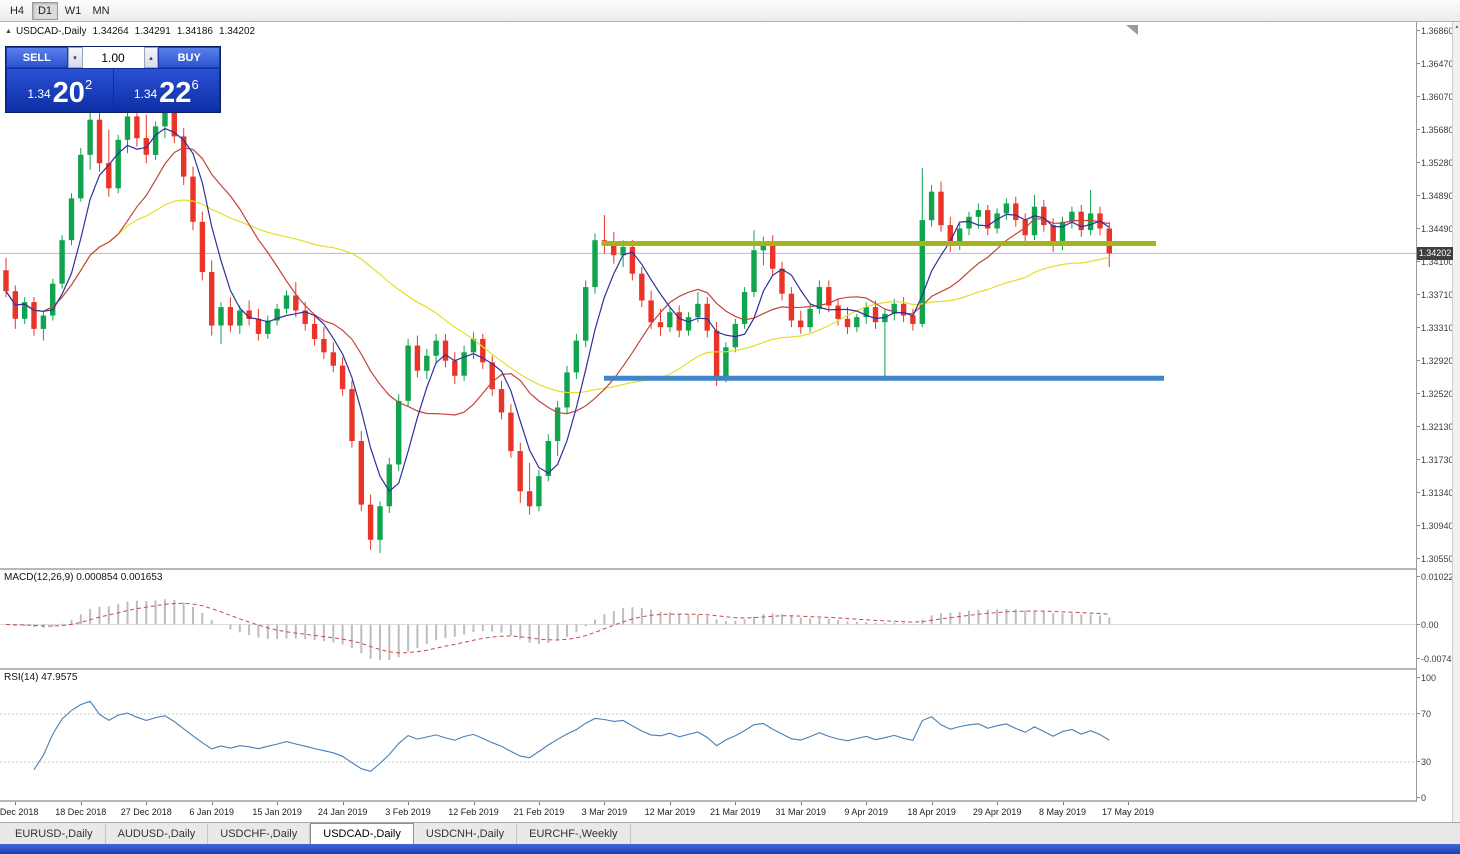 The height and width of the screenshot is (854, 1460). What do you see at coordinates (113, 57) in the screenshot?
I see `volume-input` at bounding box center [113, 57].